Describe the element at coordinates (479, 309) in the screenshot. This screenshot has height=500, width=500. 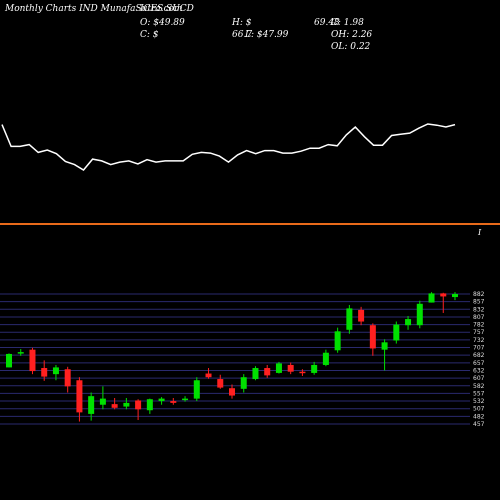
I see `y-tick-label: 832` at that location.